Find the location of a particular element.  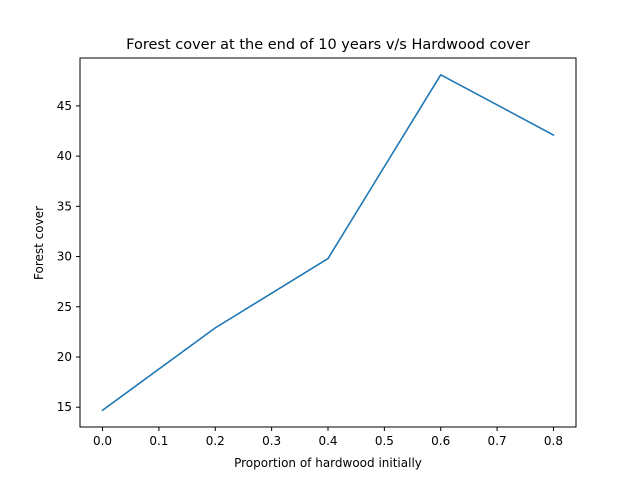

y-tick-label: 15 is located at coordinates (64, 407).